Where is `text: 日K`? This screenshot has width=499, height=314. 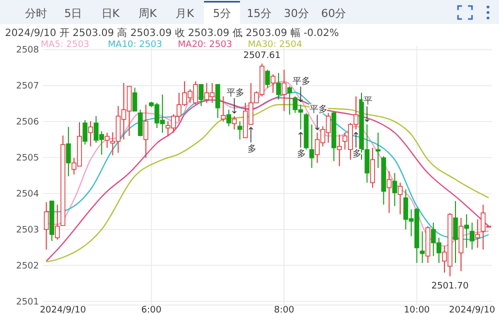
text: 日K is located at coordinates (110, 13).